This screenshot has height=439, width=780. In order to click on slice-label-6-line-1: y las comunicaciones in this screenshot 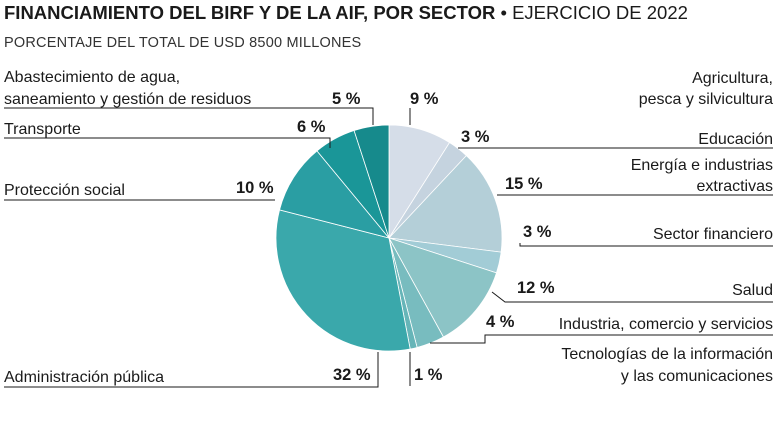, I will do `click(697, 376)`.